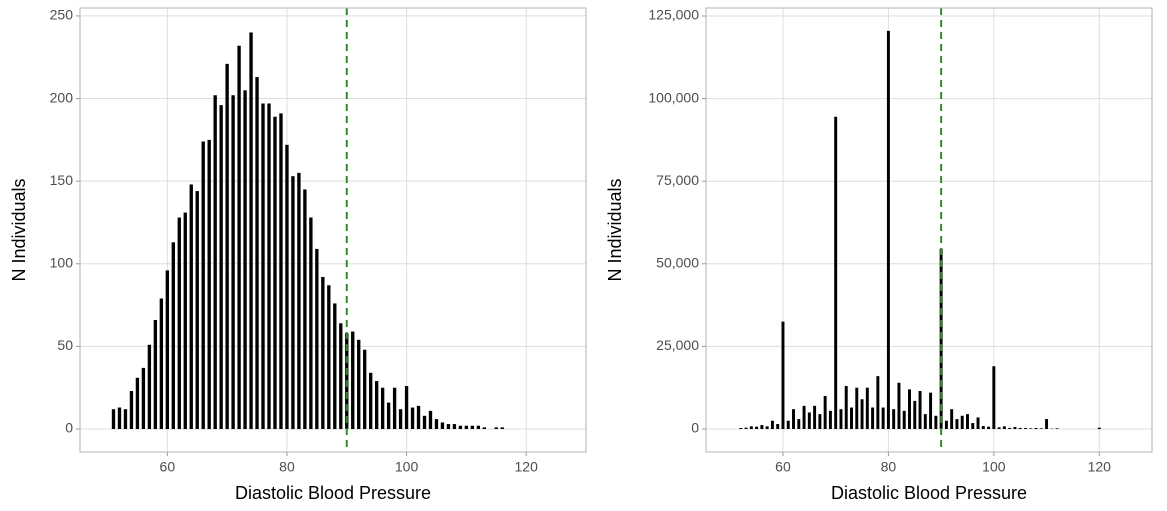  I want to click on x-tick-label: 100, so click(407, 467).